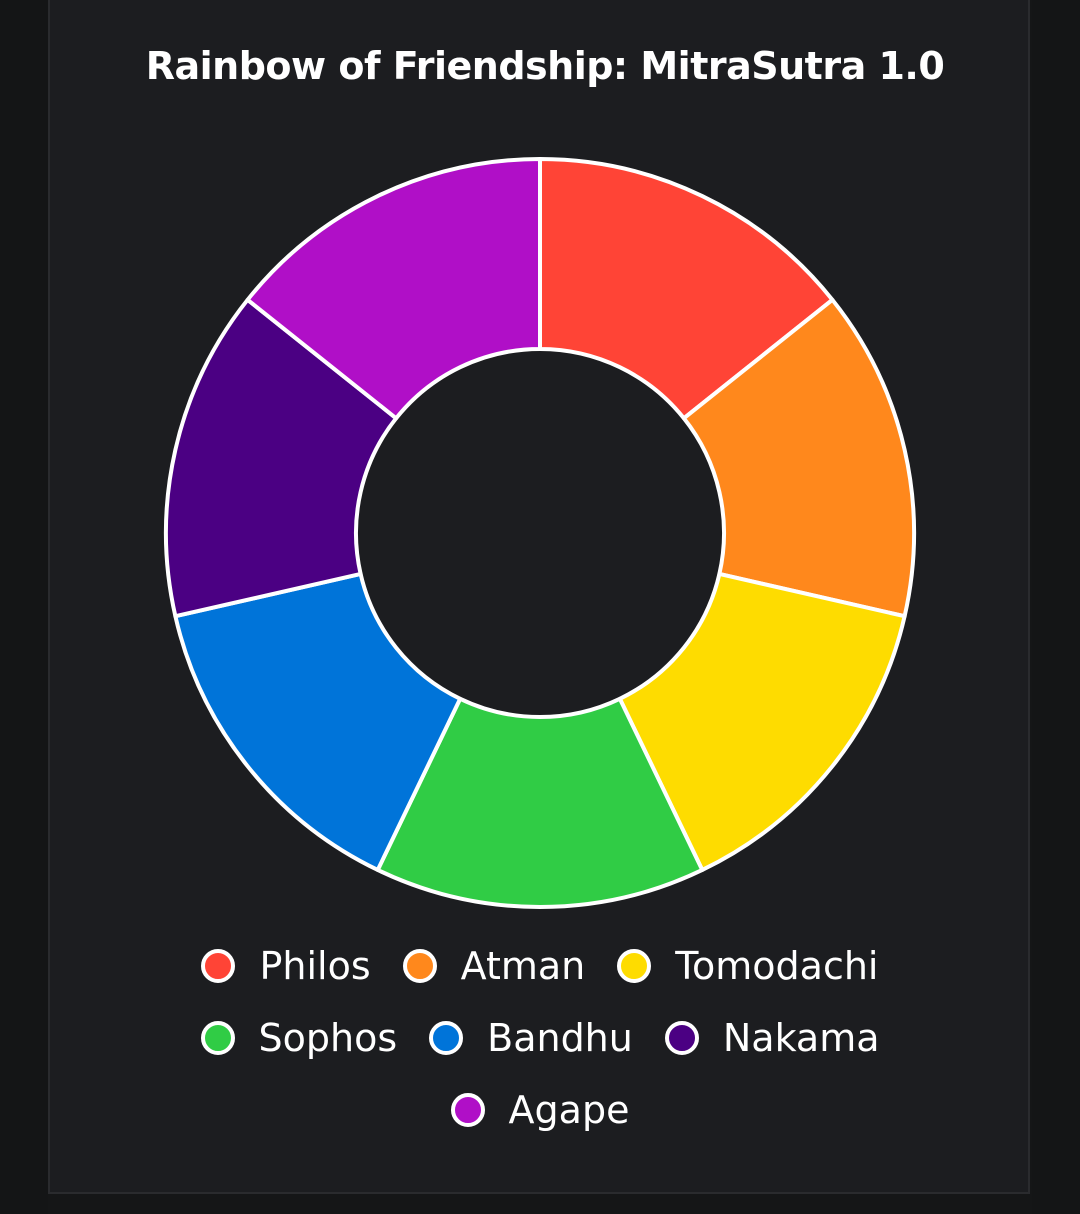  I want to click on left-sidebar-edge, so click(24, 607).